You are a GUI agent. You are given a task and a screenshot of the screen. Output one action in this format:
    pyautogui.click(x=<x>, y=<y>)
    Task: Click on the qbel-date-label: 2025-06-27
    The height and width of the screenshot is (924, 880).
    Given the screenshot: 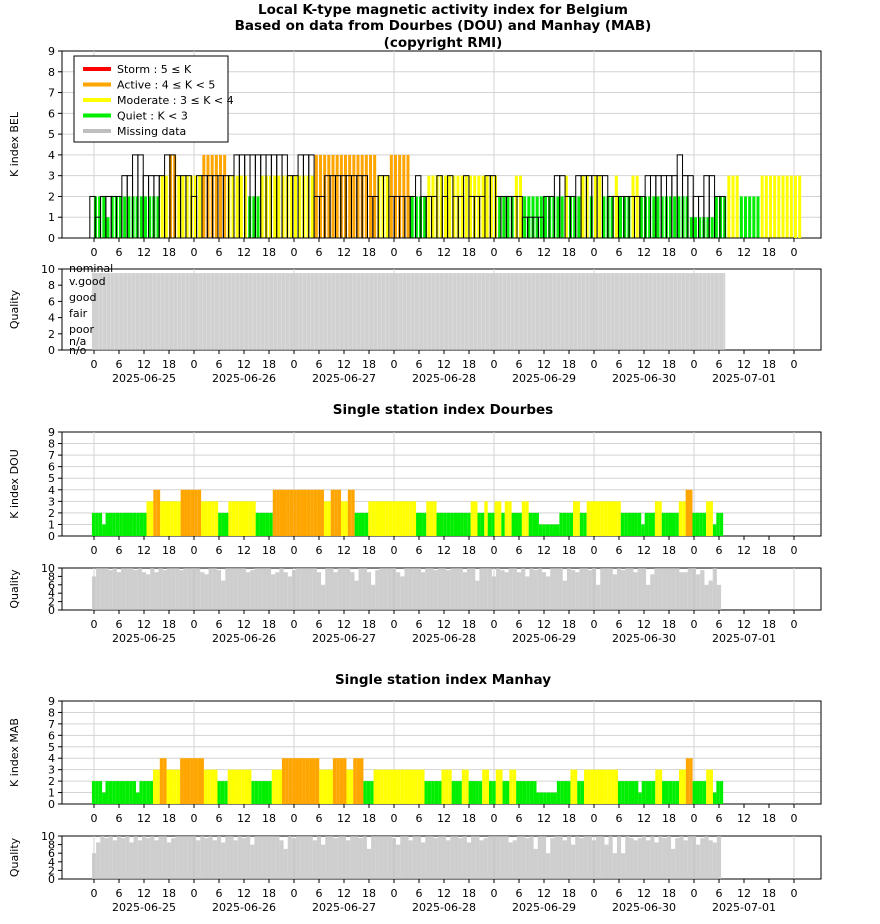 What is the action you would take?
    pyautogui.click(x=344, y=378)
    